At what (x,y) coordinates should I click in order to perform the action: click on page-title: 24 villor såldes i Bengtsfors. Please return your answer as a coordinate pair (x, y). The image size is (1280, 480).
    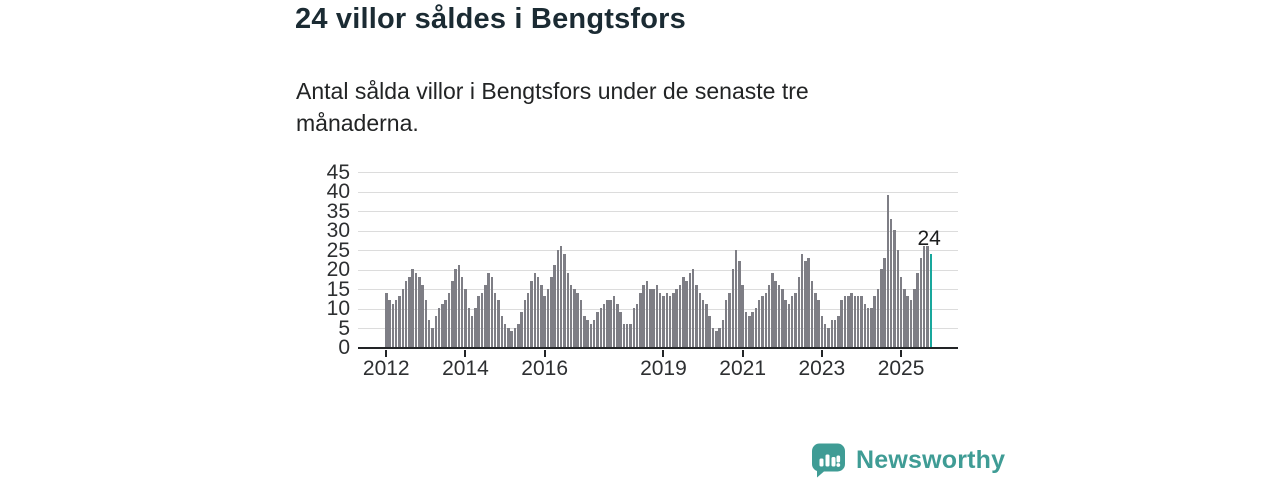
    Looking at the image, I should click on (490, 19).